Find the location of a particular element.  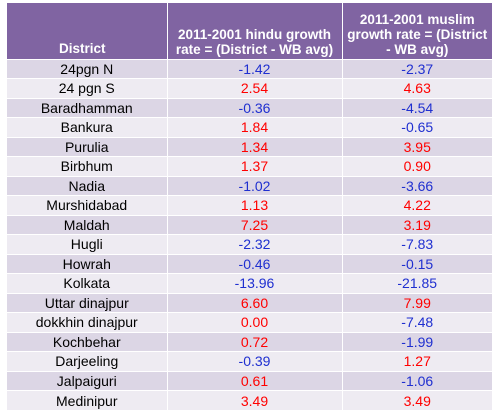

table-row: Uttar dinajpur 6.60 7.99 is located at coordinates (249, 302).